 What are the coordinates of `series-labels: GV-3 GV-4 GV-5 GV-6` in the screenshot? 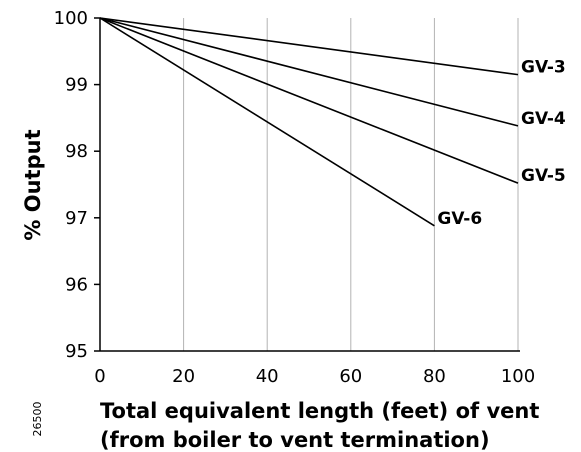 It's located at (501, 143).